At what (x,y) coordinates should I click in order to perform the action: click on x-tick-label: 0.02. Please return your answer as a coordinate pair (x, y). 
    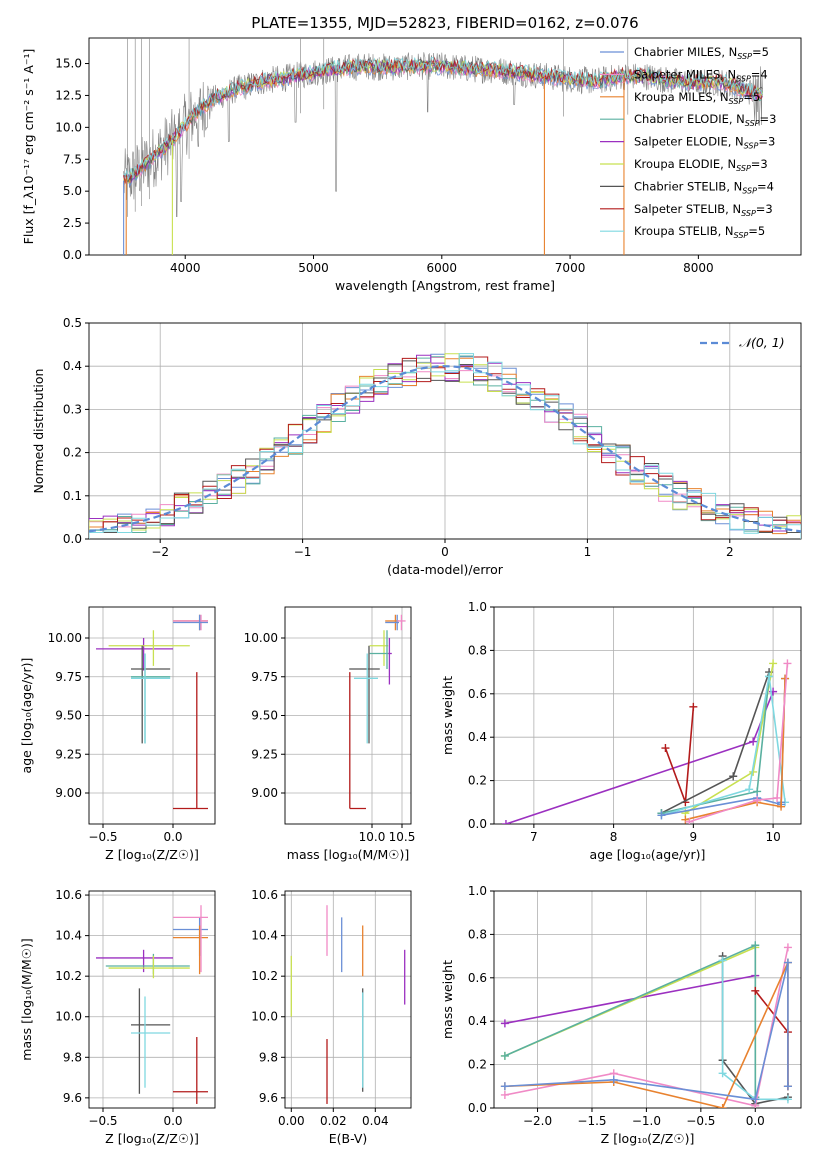
    Looking at the image, I should click on (333, 1121).